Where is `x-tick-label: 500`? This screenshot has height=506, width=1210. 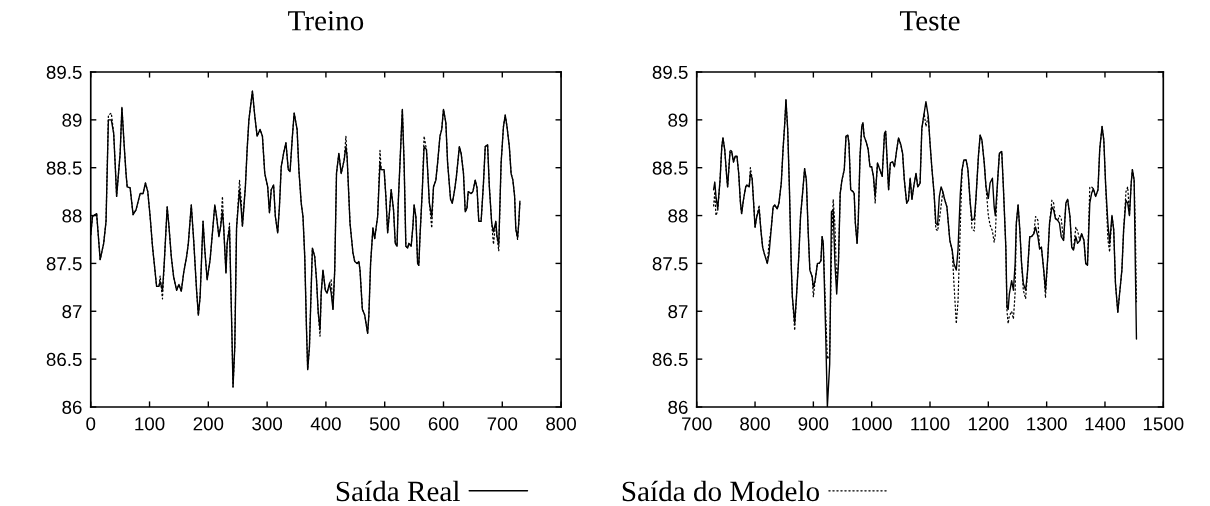
x-tick-label: 500 is located at coordinates (384, 424).